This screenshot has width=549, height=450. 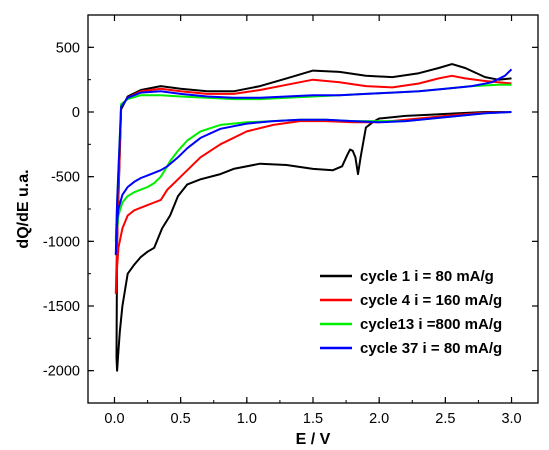 I want to click on y-tick-label: -500, so click(x=65, y=178).